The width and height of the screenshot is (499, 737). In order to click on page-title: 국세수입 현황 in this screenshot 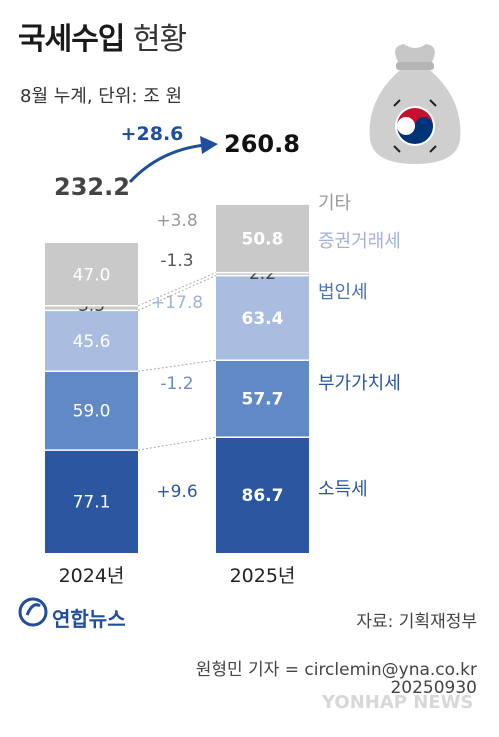, I will do `click(102, 36)`.